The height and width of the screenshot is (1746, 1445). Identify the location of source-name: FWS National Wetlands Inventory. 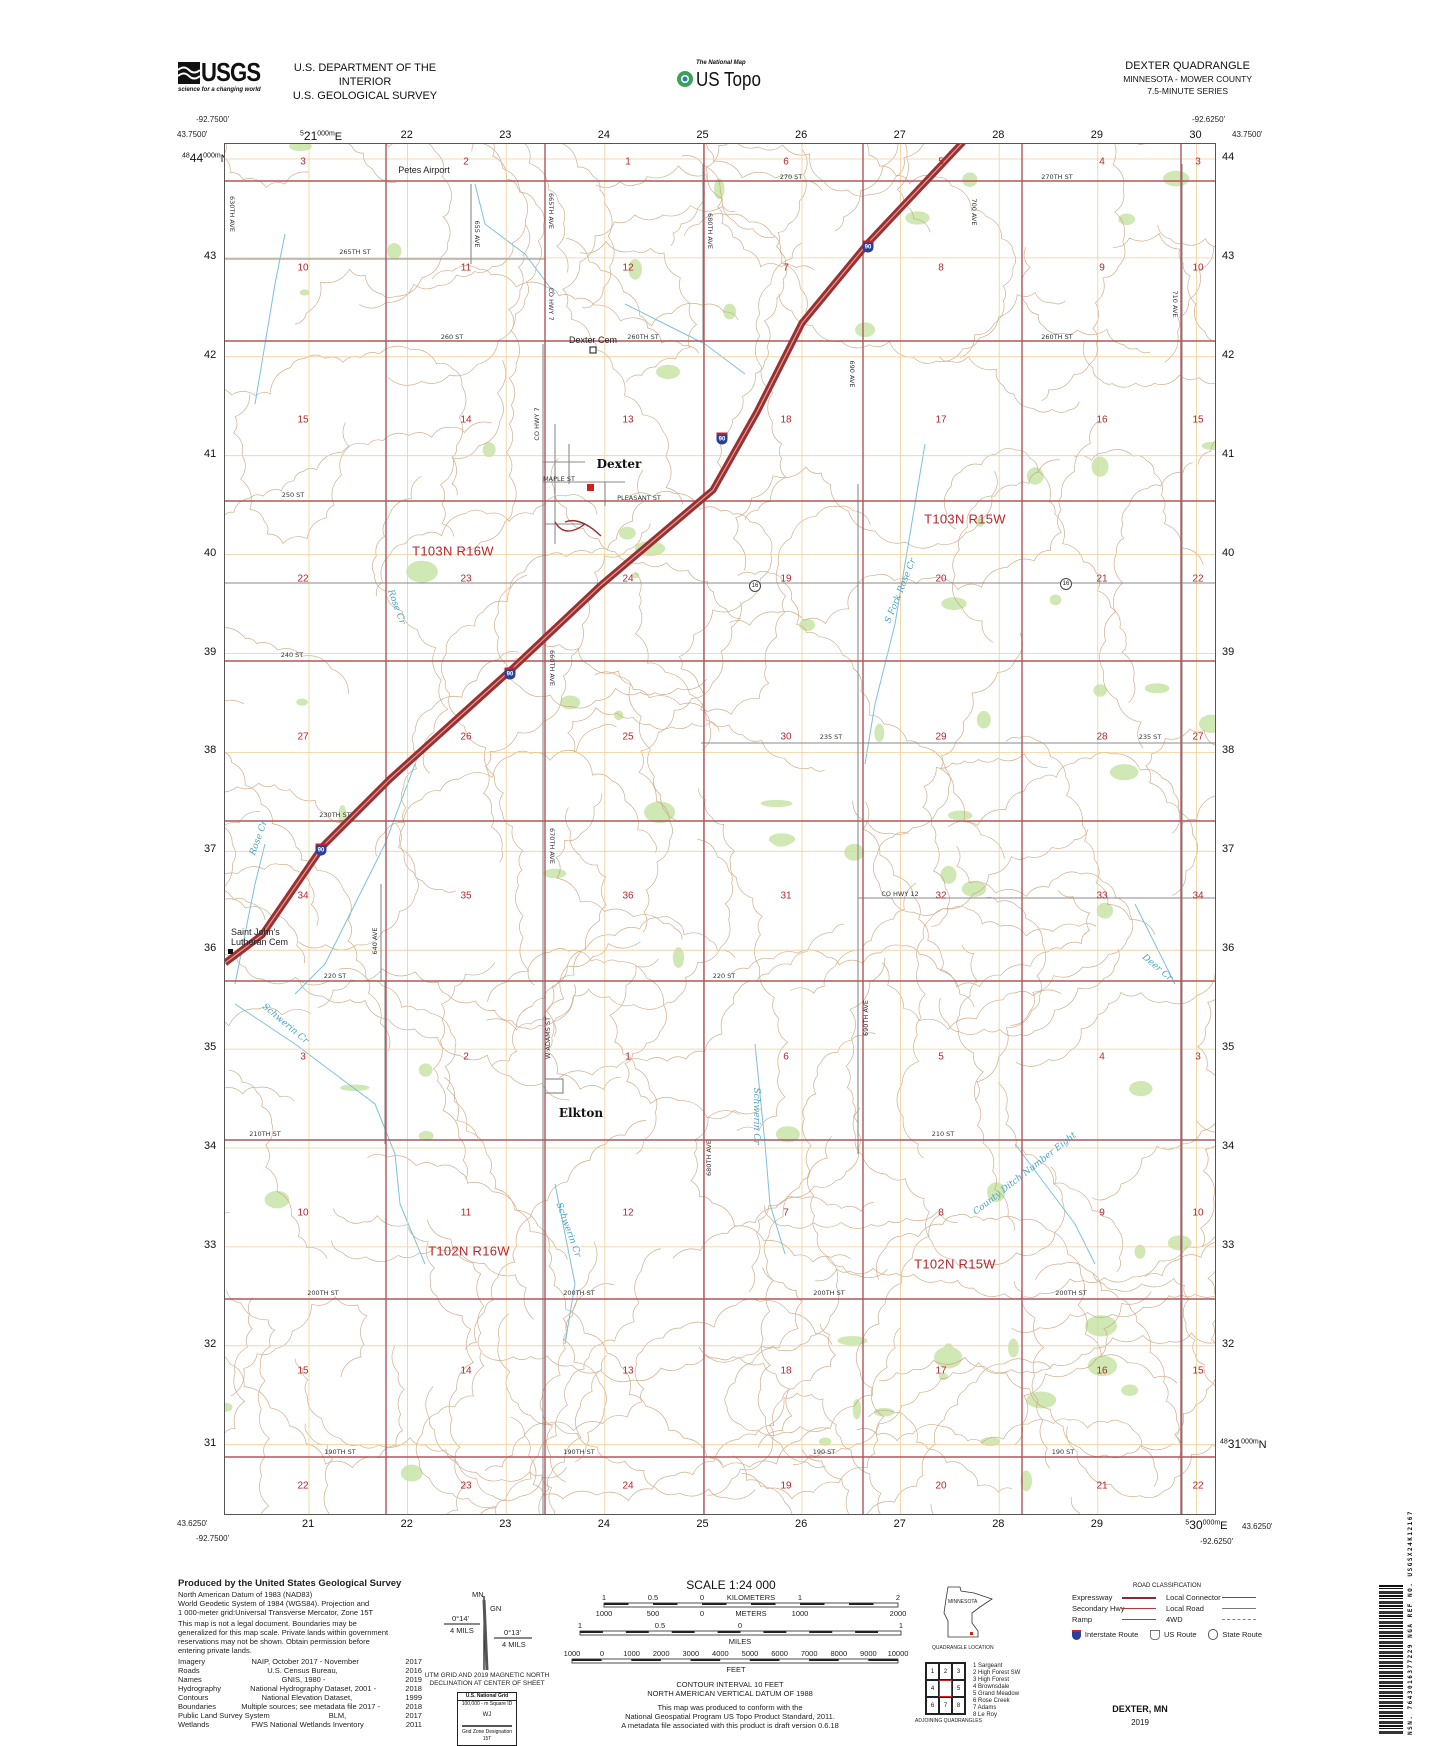
(307, 1724).